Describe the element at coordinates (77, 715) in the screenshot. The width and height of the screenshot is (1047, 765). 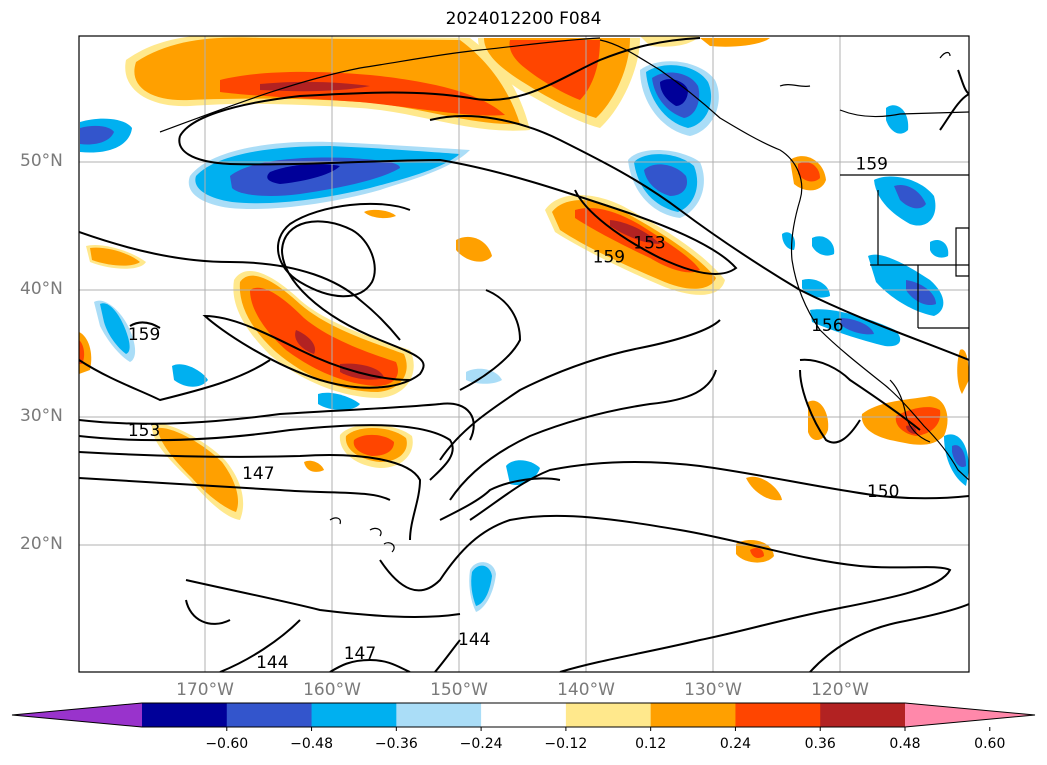
I see `colorbar-extend-min` at that location.